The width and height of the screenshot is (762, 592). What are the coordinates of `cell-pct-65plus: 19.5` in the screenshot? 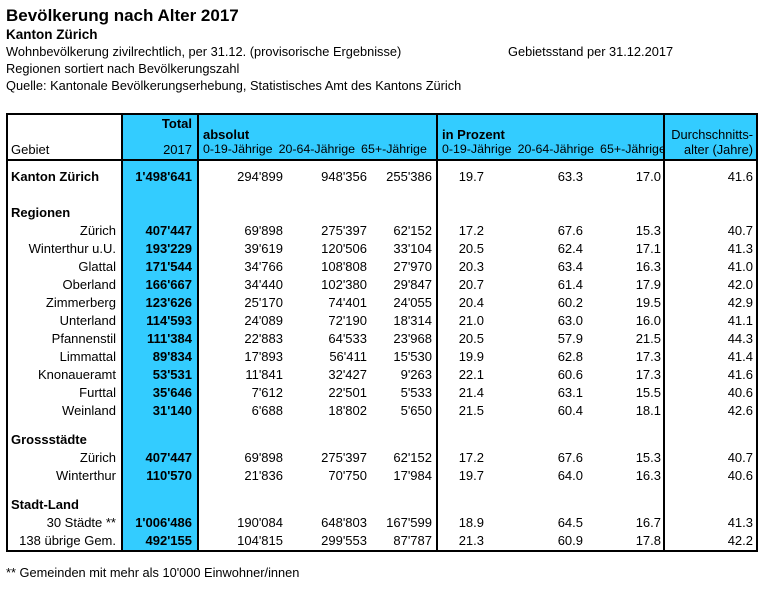 It's located at (648, 302).